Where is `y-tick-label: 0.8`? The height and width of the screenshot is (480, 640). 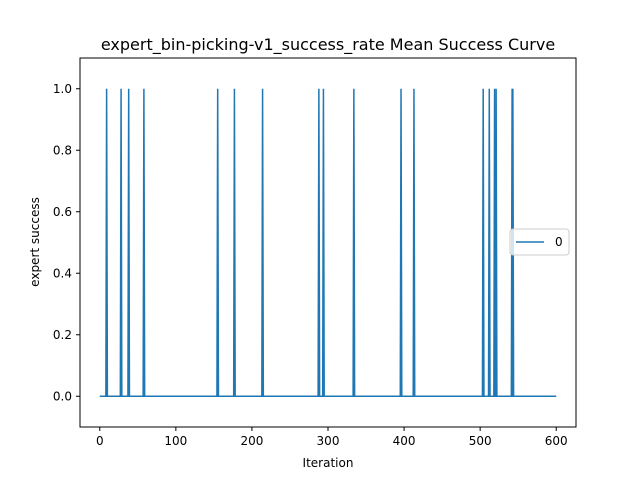
y-tick-label: 0.8 is located at coordinates (62, 150).